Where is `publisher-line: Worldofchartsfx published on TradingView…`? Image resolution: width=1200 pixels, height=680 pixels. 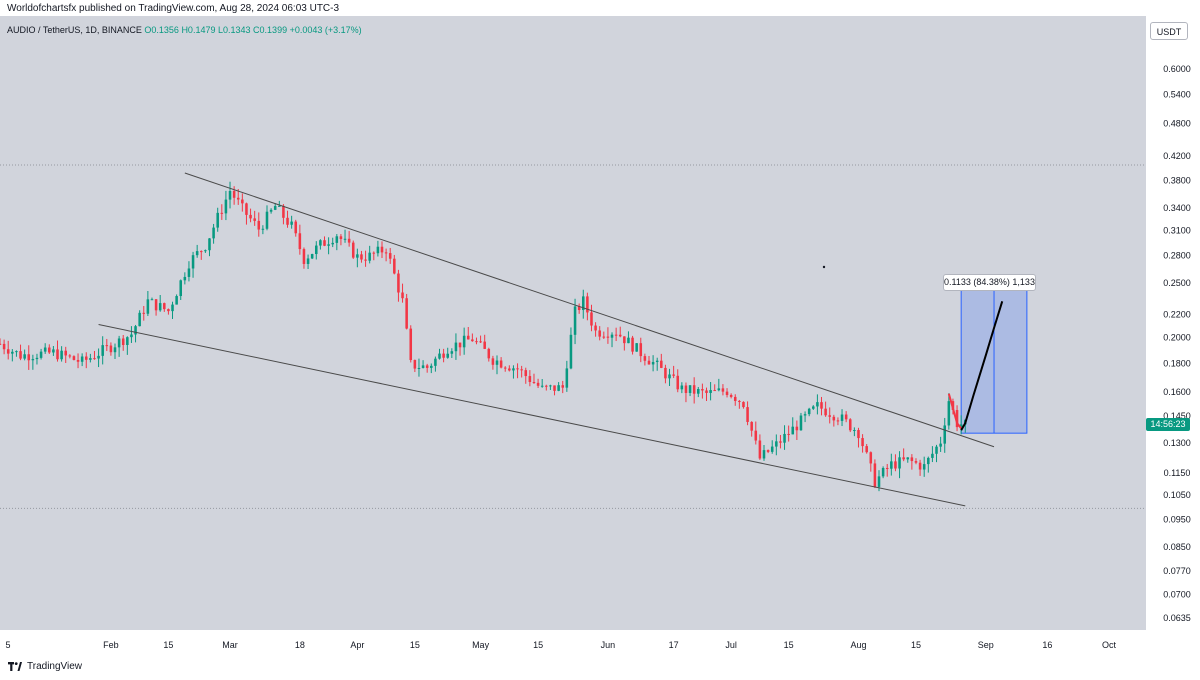
publisher-line: Worldofchartsfx published on TradingView… is located at coordinates (173, 8).